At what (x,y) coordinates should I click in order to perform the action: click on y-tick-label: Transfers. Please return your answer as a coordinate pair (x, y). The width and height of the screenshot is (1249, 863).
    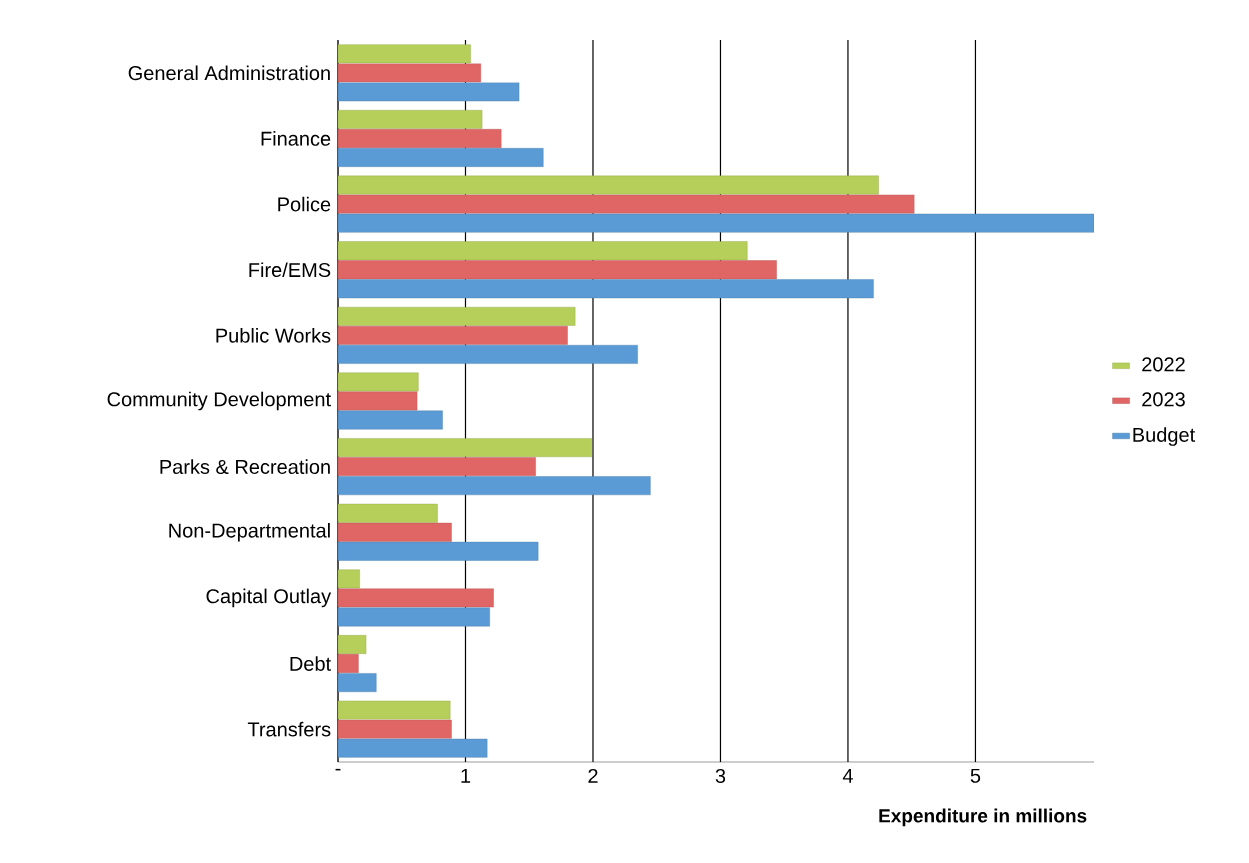
    Looking at the image, I should click on (289, 729).